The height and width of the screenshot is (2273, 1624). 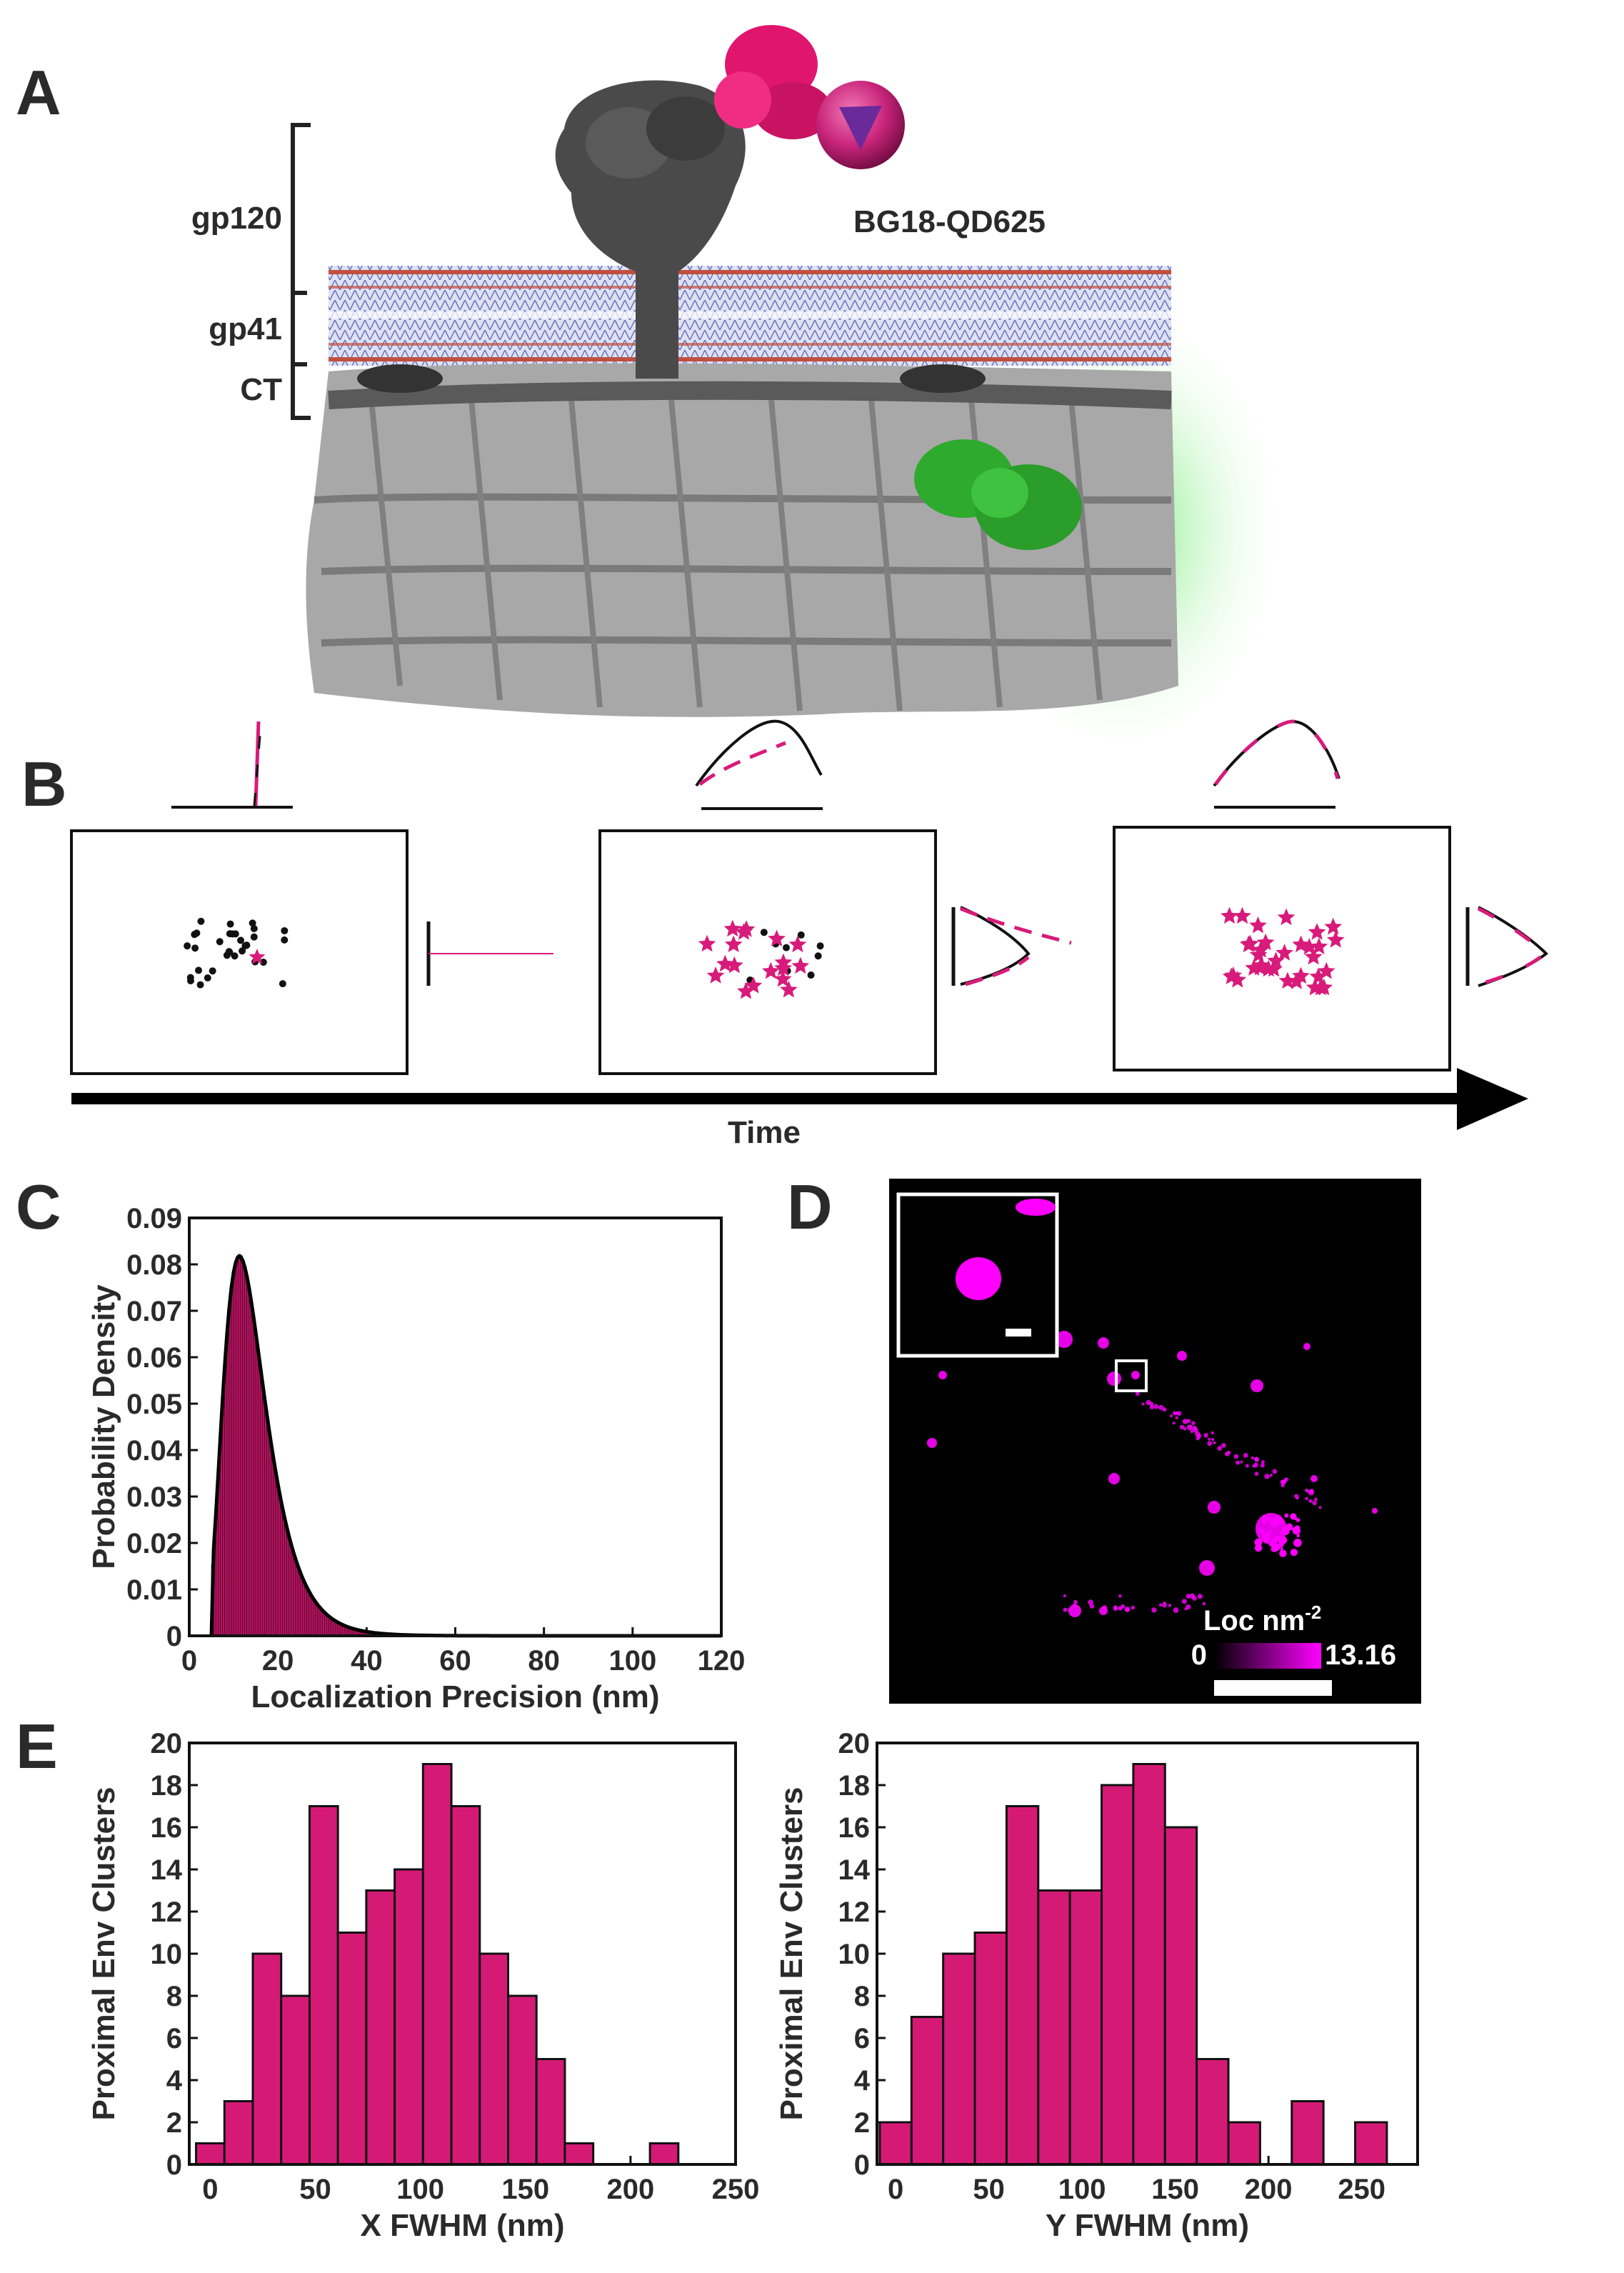 What do you see at coordinates (1199, 1655) in the screenshot?
I see `colorbar-min: 0` at bounding box center [1199, 1655].